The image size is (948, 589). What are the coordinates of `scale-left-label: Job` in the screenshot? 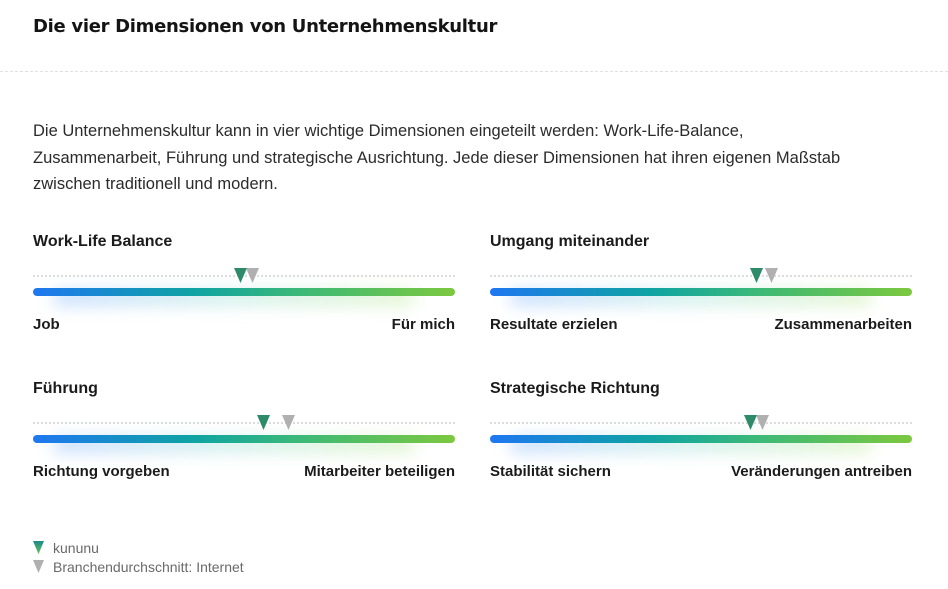 It's located at (46, 324).